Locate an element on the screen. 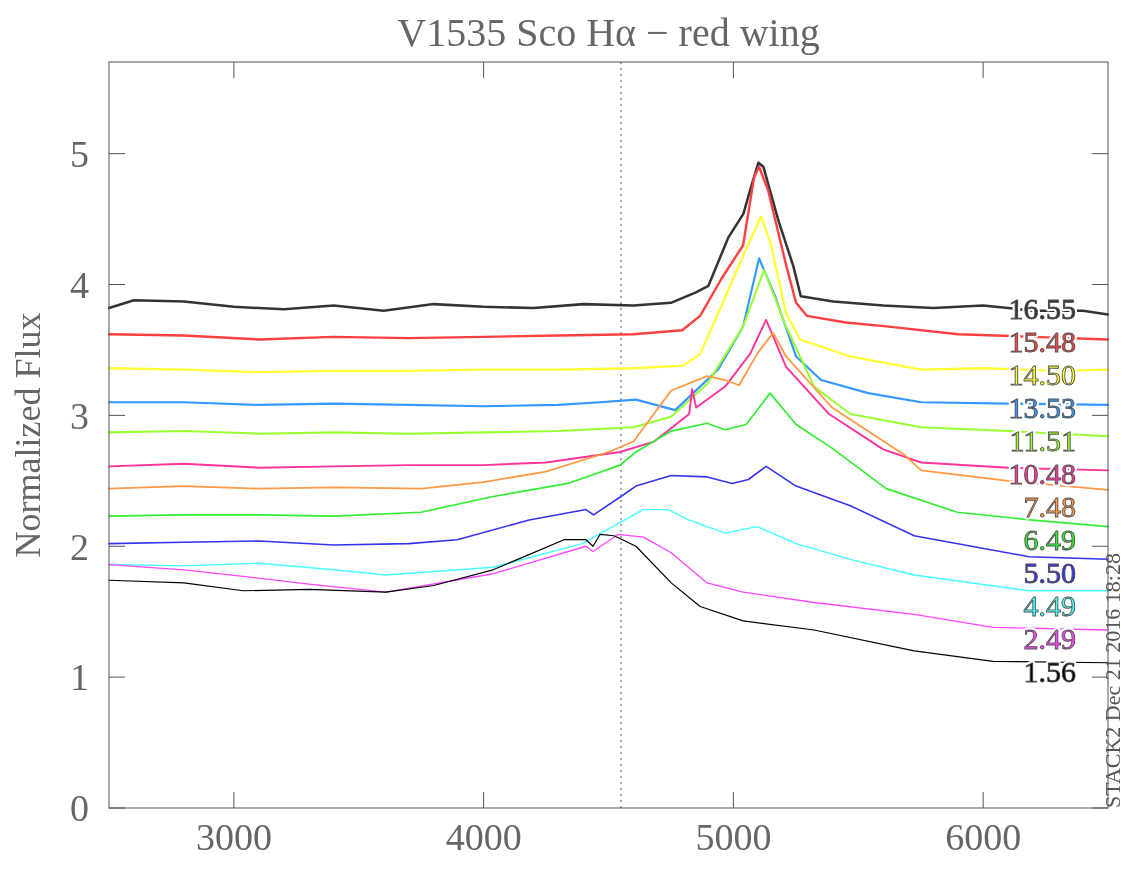 This screenshot has width=1132, height=894. series-label: 1.56 is located at coordinates (1049, 672).